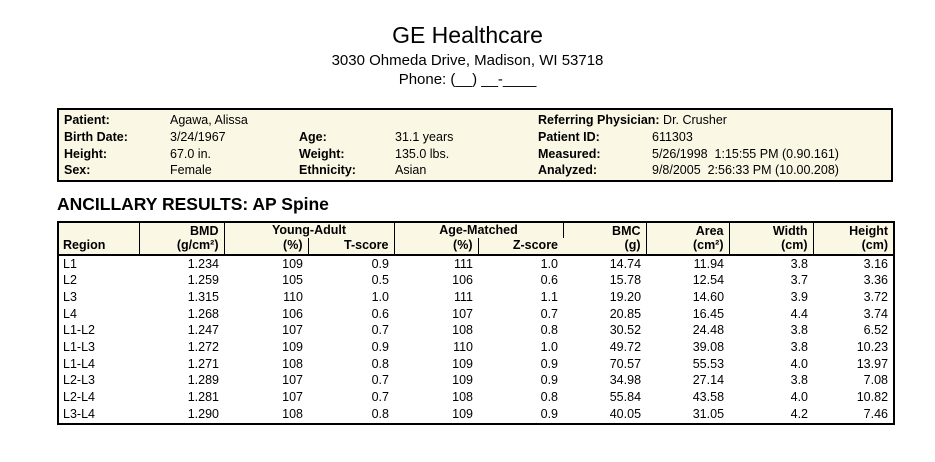 The image size is (935, 462). I want to click on col-header-area: Area (cm²), so click(688, 238).